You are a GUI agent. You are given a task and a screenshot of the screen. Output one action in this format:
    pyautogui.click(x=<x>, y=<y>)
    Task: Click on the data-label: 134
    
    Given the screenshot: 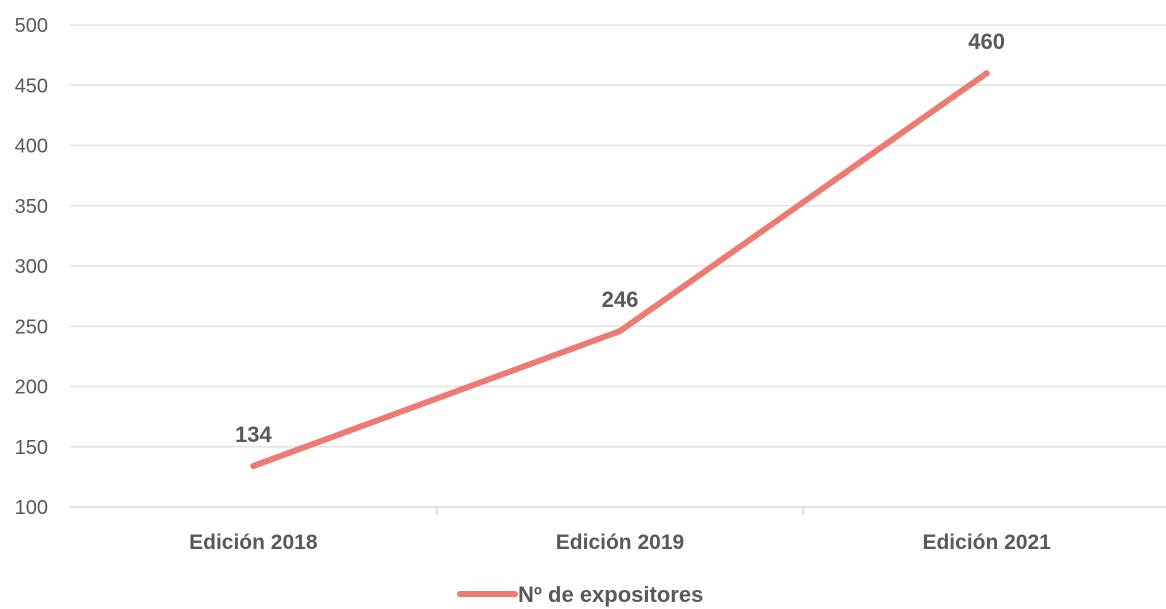 What is the action you would take?
    pyautogui.click(x=253, y=434)
    